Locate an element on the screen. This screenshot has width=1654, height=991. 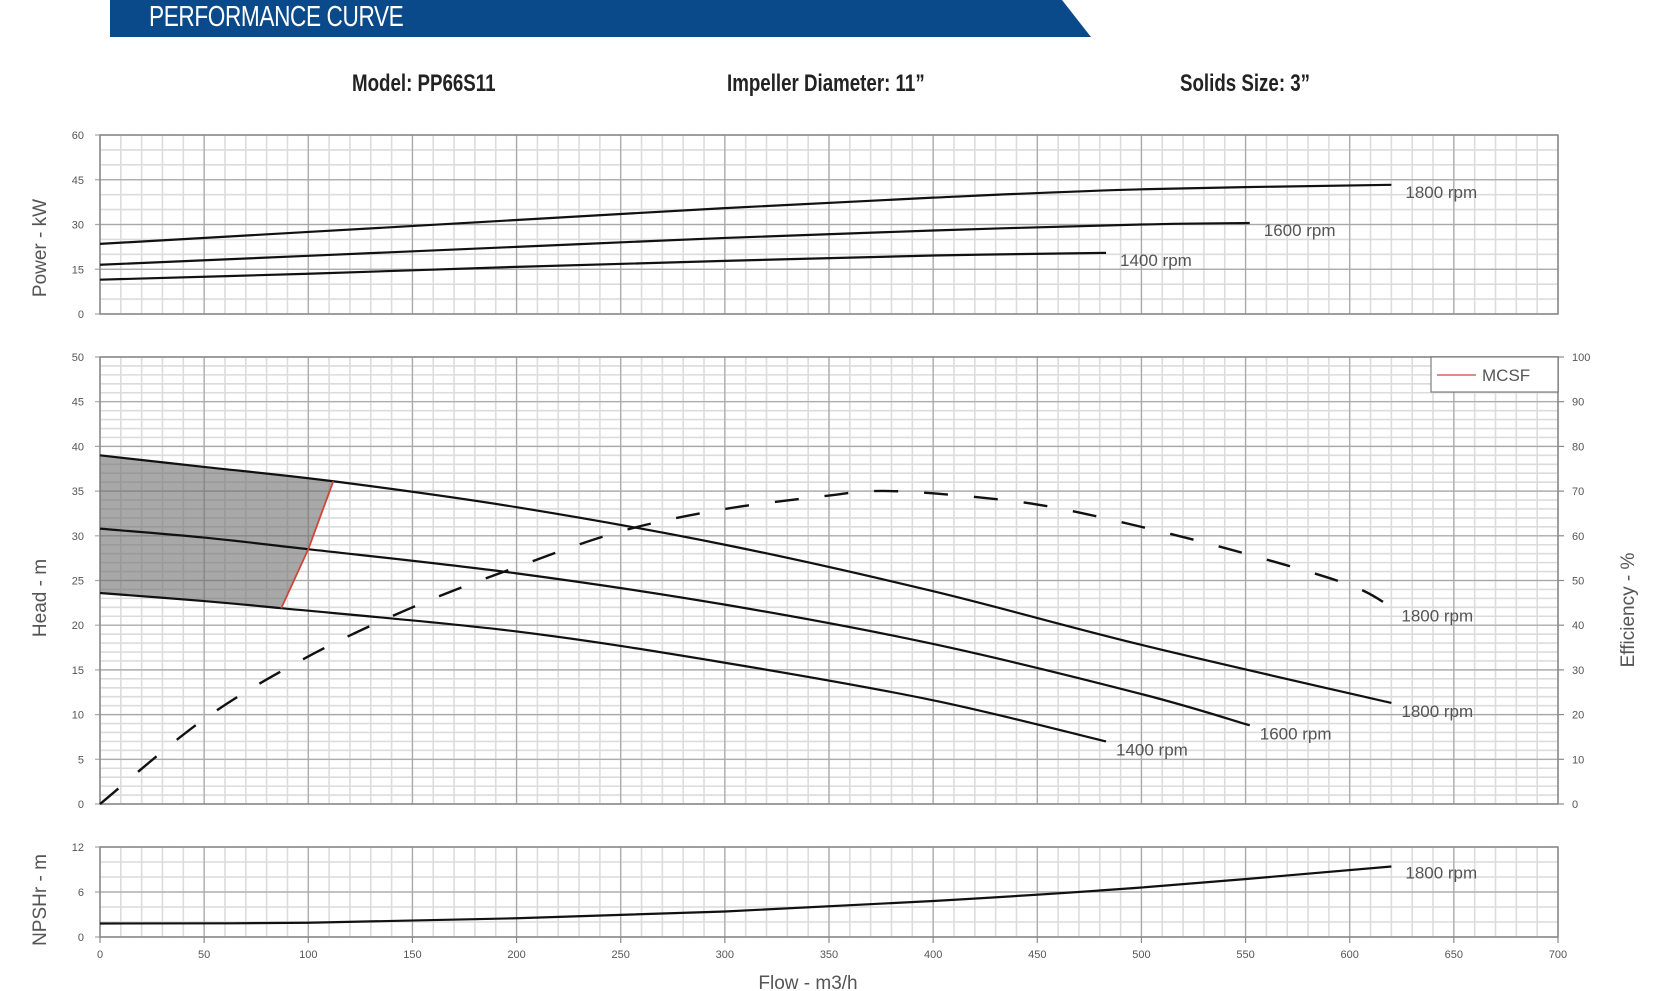
efficiency-tick-label: 100 is located at coordinates (1581, 358).